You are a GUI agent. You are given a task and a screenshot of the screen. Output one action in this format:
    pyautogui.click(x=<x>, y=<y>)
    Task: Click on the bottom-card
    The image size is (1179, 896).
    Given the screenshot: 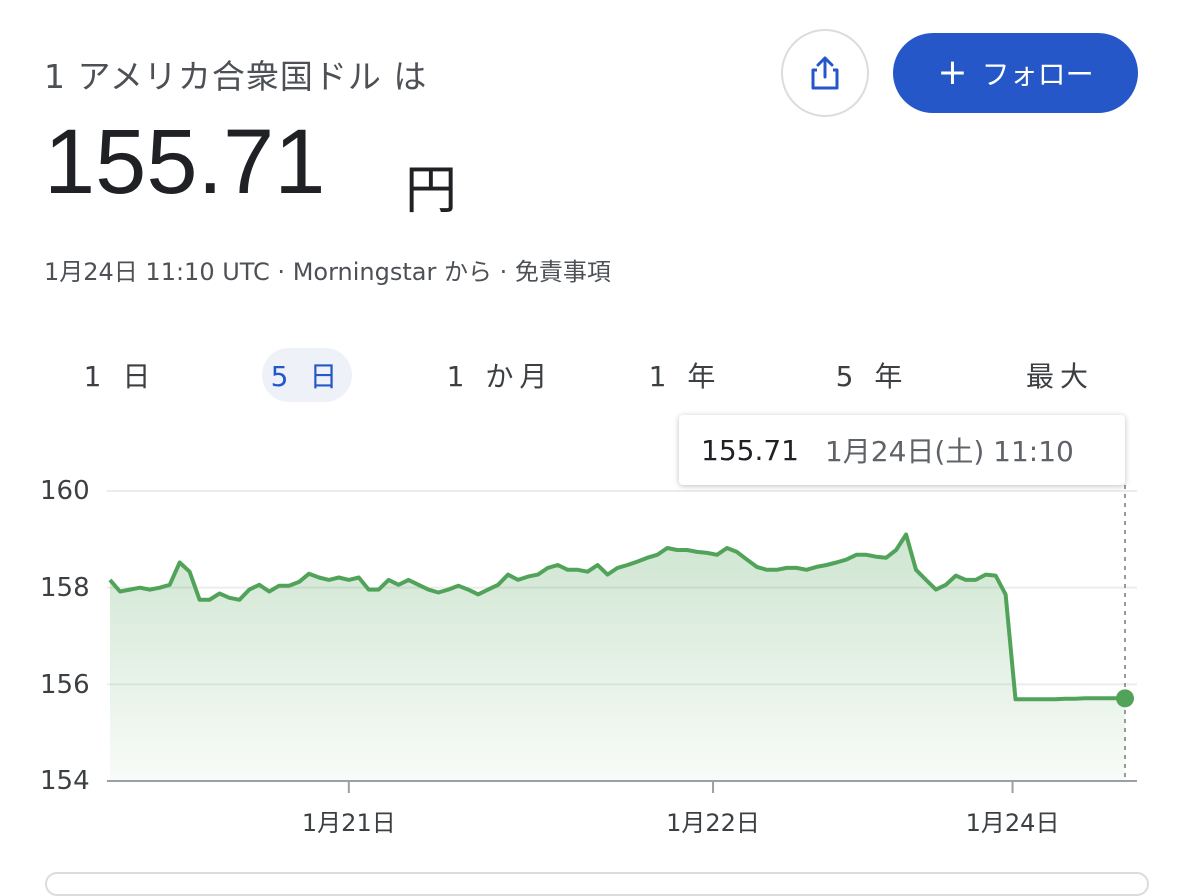 What is the action you would take?
    pyautogui.click(x=597, y=884)
    